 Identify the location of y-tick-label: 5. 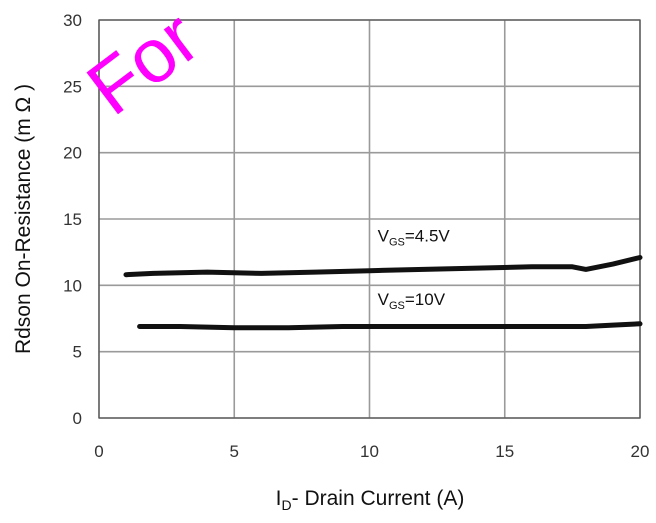
(77, 352).